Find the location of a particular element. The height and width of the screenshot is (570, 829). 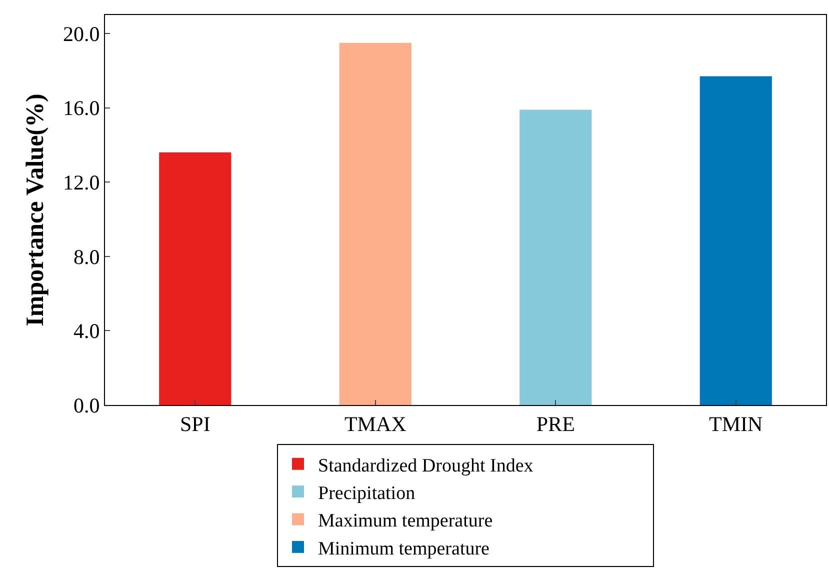

y-tick-label: 20.0 is located at coordinates (81, 34).